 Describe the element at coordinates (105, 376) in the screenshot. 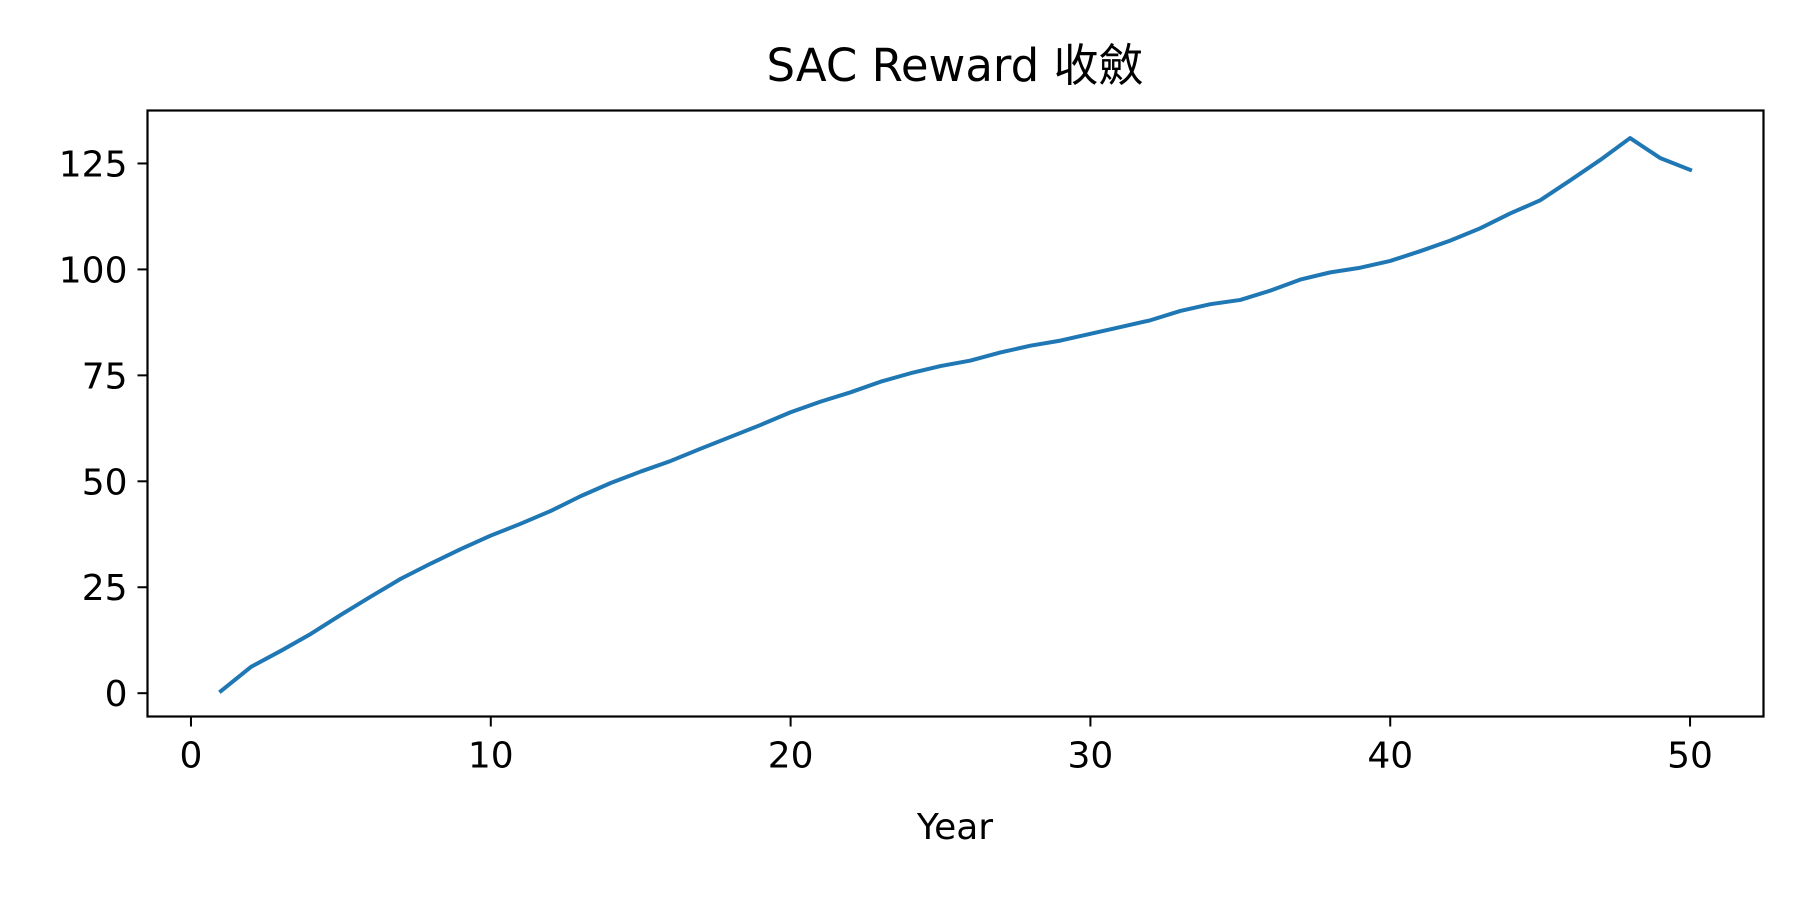

I see `y-tick-label: 75` at that location.